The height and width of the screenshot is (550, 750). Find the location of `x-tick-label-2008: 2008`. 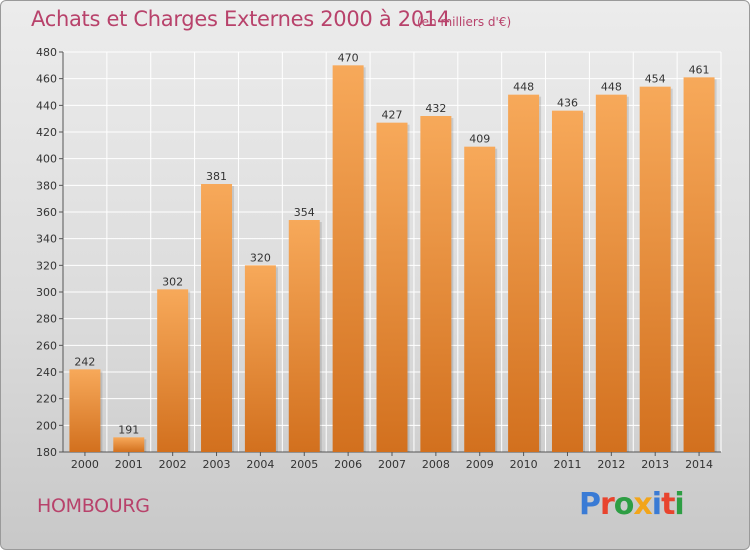

x-tick-label-2008: 2008 is located at coordinates (436, 464).